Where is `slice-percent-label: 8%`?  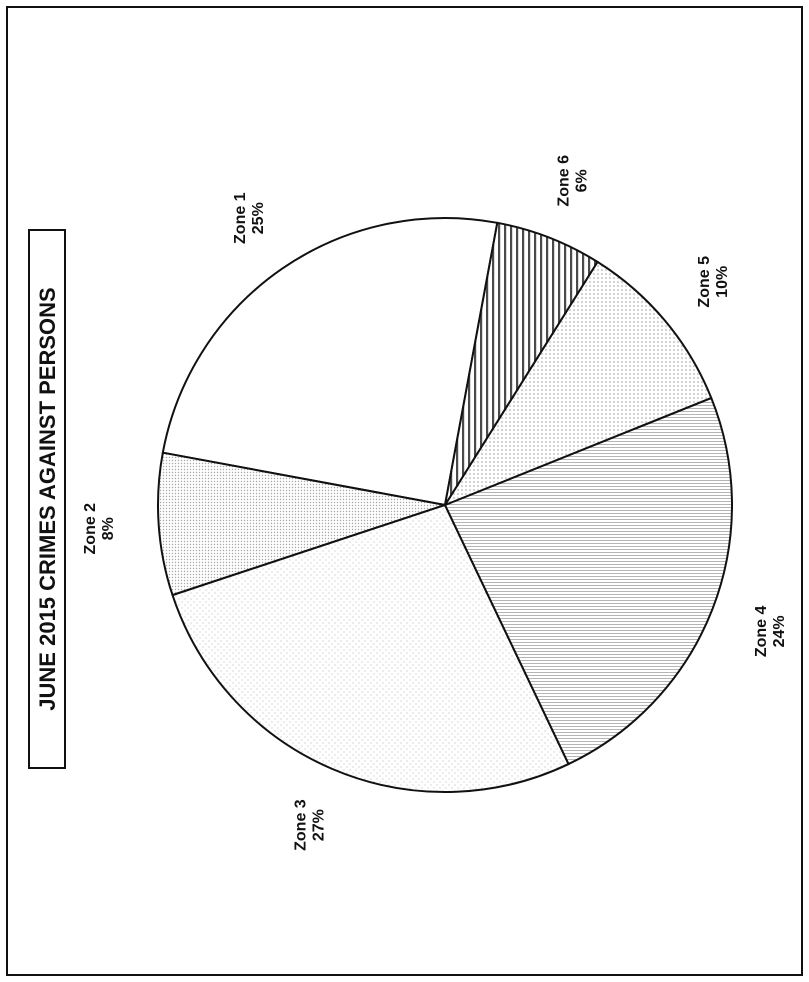 slice-percent-label: 8% is located at coordinates (108, 528).